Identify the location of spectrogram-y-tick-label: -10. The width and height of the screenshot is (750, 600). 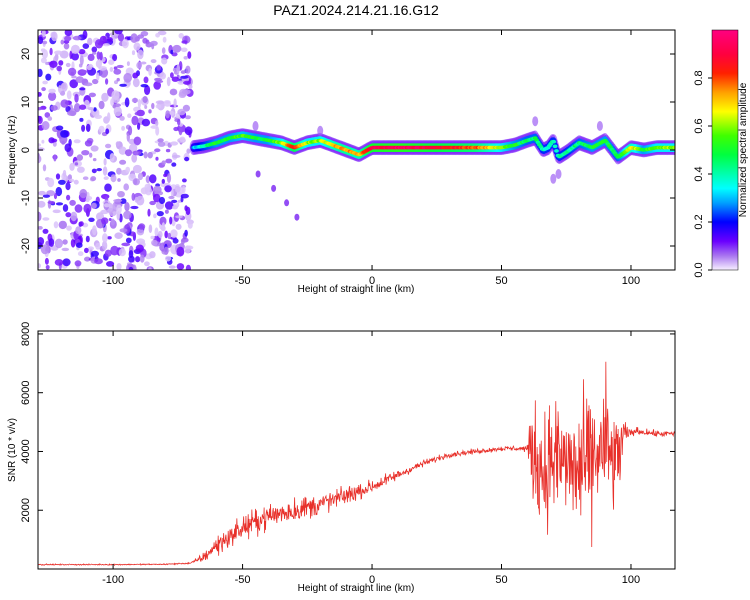
(26, 198).